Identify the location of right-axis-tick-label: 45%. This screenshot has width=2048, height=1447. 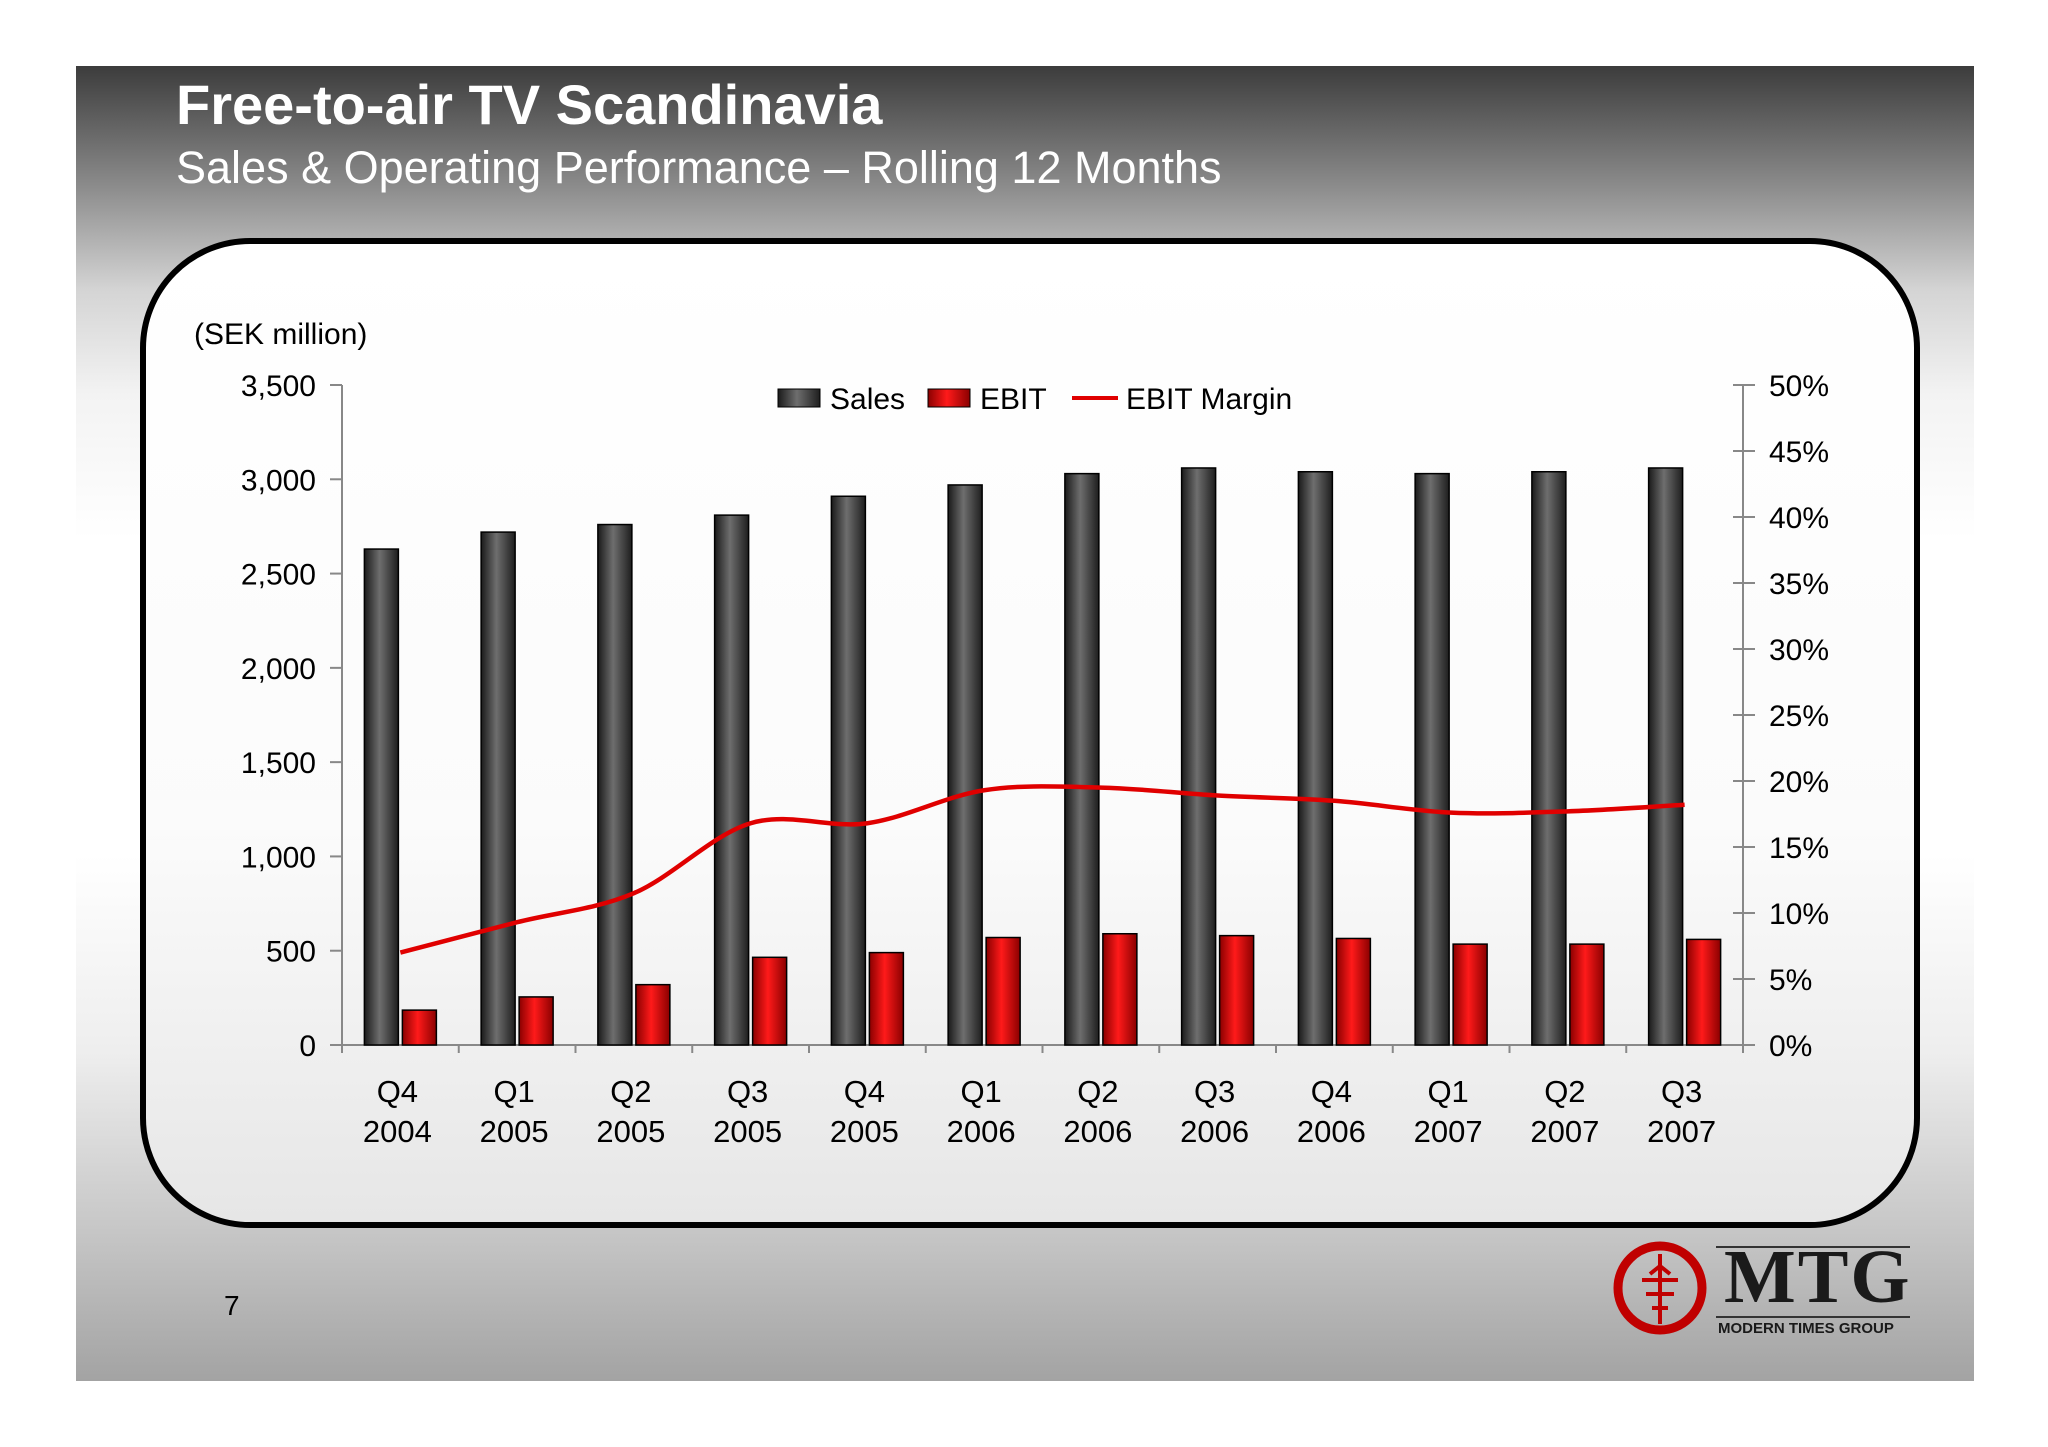
(1799, 452).